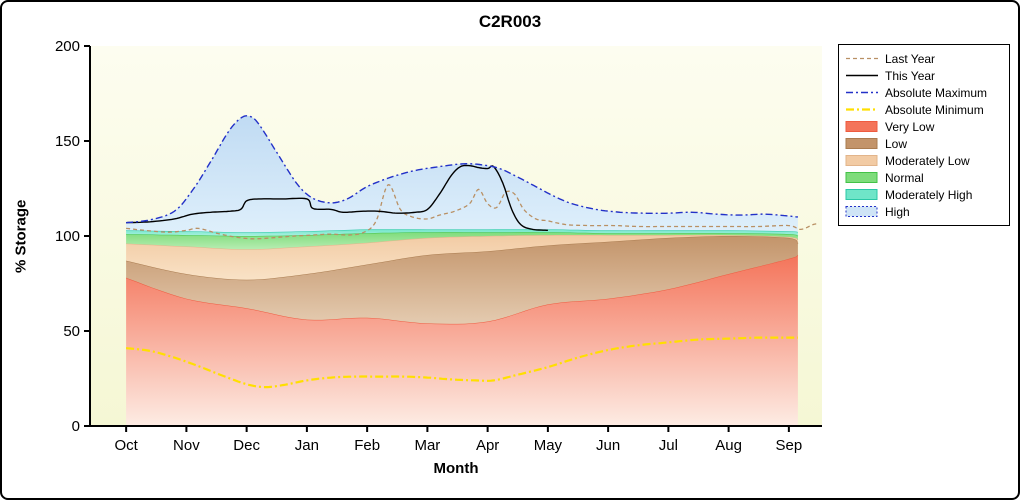 The height and width of the screenshot is (500, 1020). What do you see at coordinates (456, 468) in the screenshot?
I see `x-axis-label: Month` at bounding box center [456, 468].